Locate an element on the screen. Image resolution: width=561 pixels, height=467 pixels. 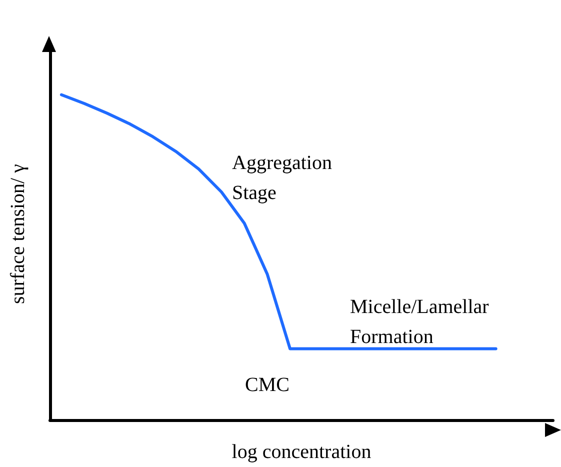
x-axis-title: log concentration is located at coordinates (302, 452).